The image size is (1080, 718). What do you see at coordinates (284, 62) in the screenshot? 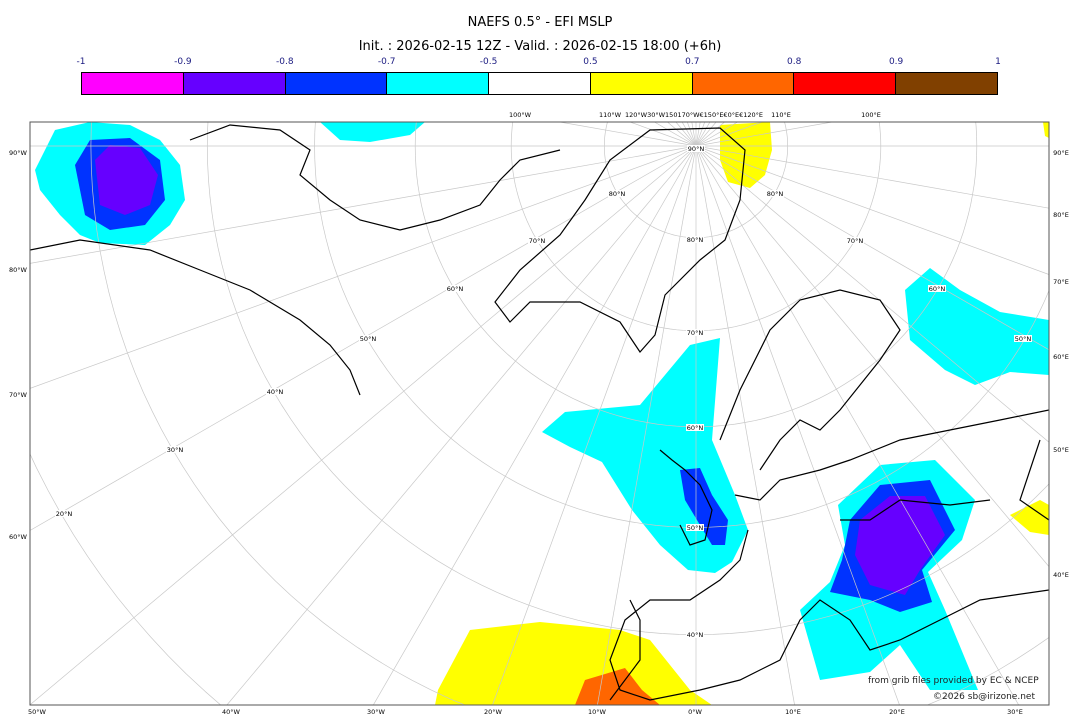
I see `colorbar-tick-label: -0.8` at bounding box center [284, 62].